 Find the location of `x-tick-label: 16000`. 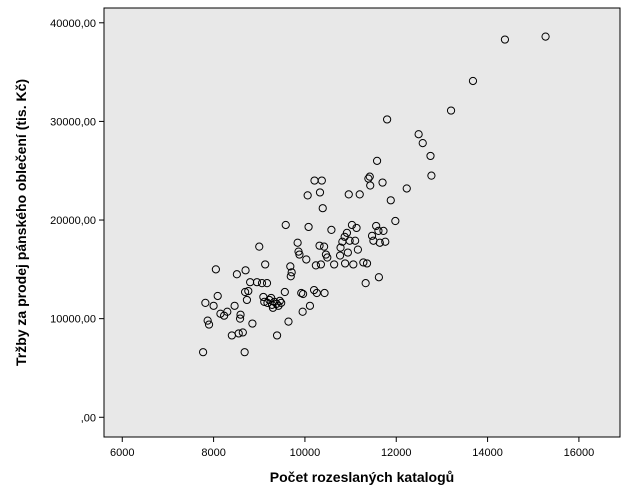

x-tick-label: 16000 is located at coordinates (579, 453).